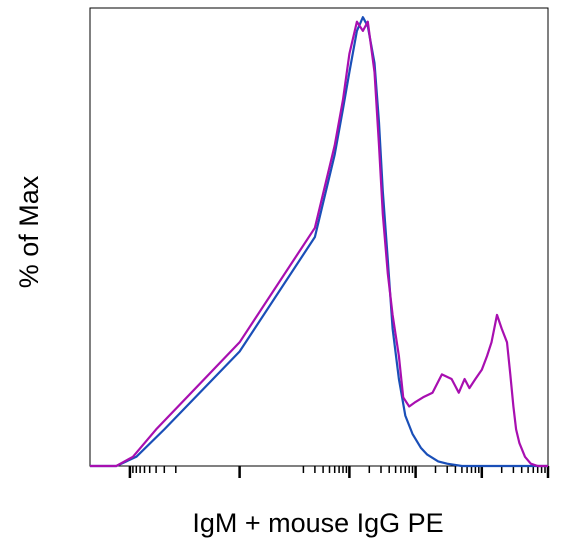 This screenshot has width=561, height=544. Describe the element at coordinates (29, 231) in the screenshot. I see `y-axis-label: % of Max` at that location.